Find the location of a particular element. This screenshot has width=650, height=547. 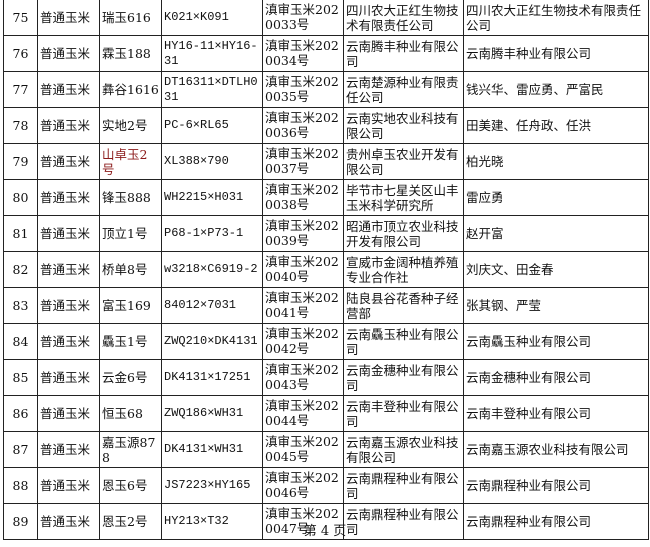

row-number-cell: 81 is located at coordinates (20, 233).